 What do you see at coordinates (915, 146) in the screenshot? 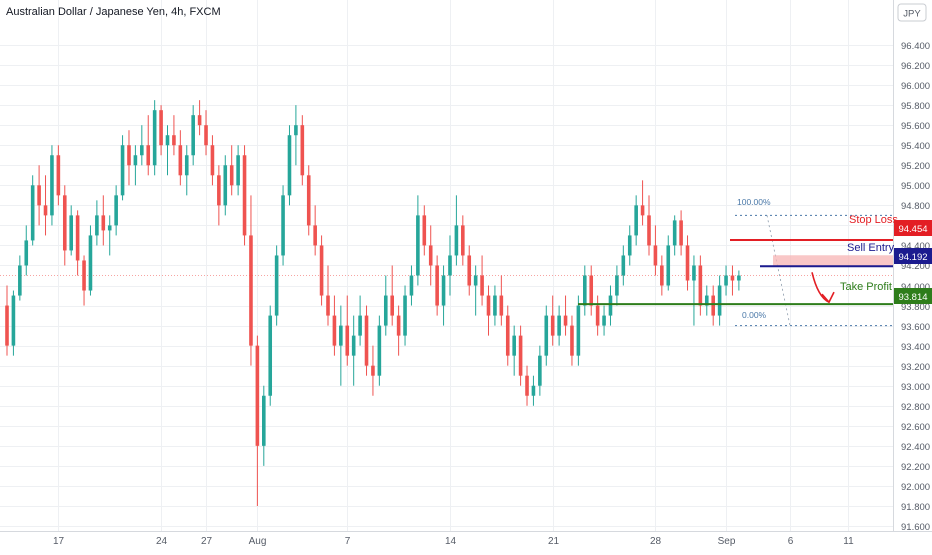
I see `y-tick-label: 95.400` at bounding box center [915, 146].